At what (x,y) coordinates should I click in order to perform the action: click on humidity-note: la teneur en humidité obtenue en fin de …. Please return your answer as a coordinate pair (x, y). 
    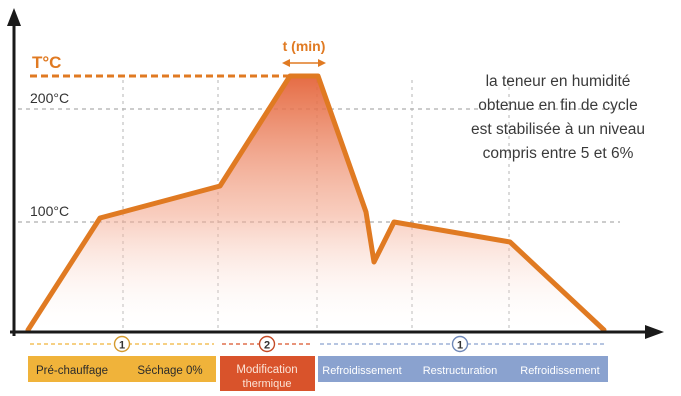
    Looking at the image, I should click on (558, 118).